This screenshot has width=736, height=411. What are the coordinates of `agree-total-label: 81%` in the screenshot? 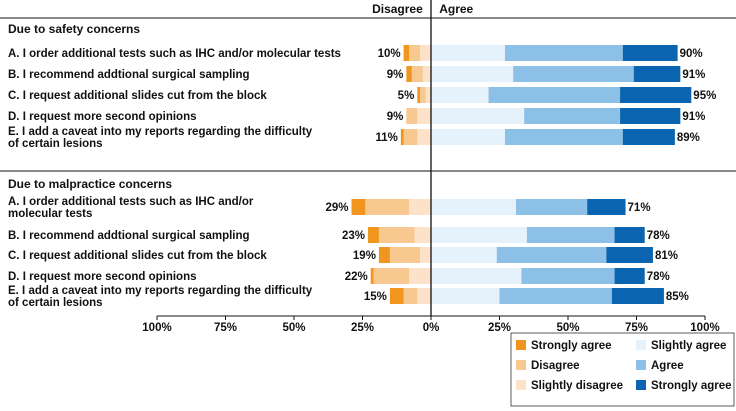 It's located at (666, 256).